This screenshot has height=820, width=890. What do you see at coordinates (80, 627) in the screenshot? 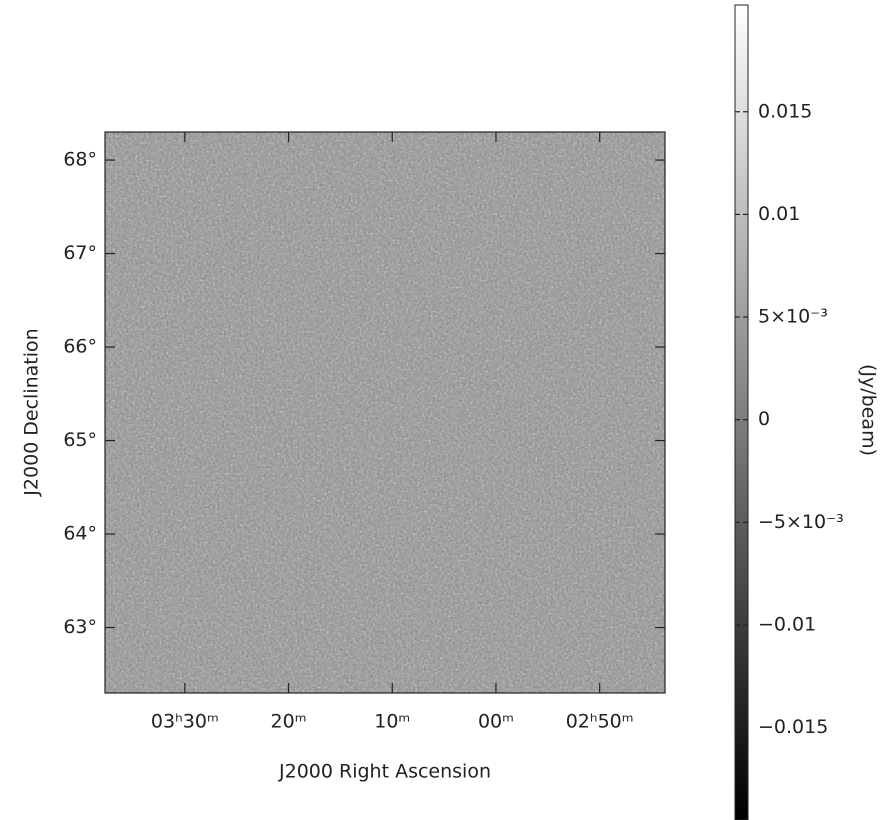
I see `y-tick-label: 63°` at bounding box center [80, 627].